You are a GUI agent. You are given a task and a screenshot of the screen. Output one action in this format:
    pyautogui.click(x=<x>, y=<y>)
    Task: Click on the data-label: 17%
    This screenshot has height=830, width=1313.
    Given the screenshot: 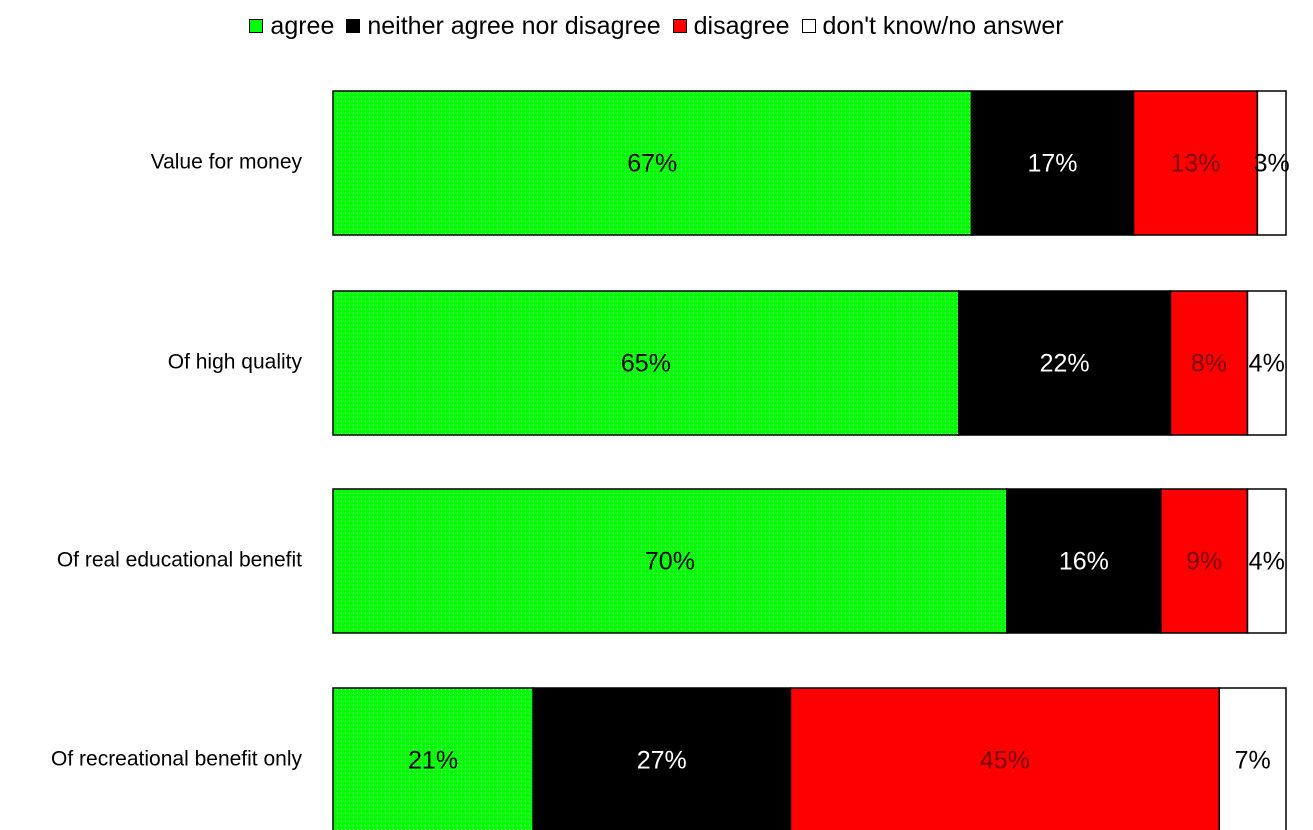 What is the action you would take?
    pyautogui.click(x=1052, y=164)
    